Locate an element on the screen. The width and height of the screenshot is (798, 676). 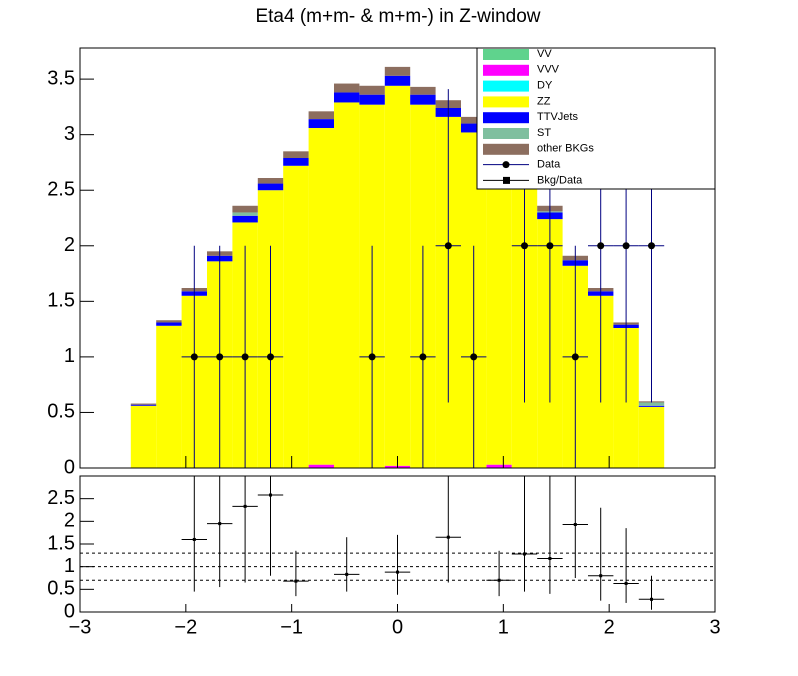
legend-label: other BKGs is located at coordinates (565, 149).